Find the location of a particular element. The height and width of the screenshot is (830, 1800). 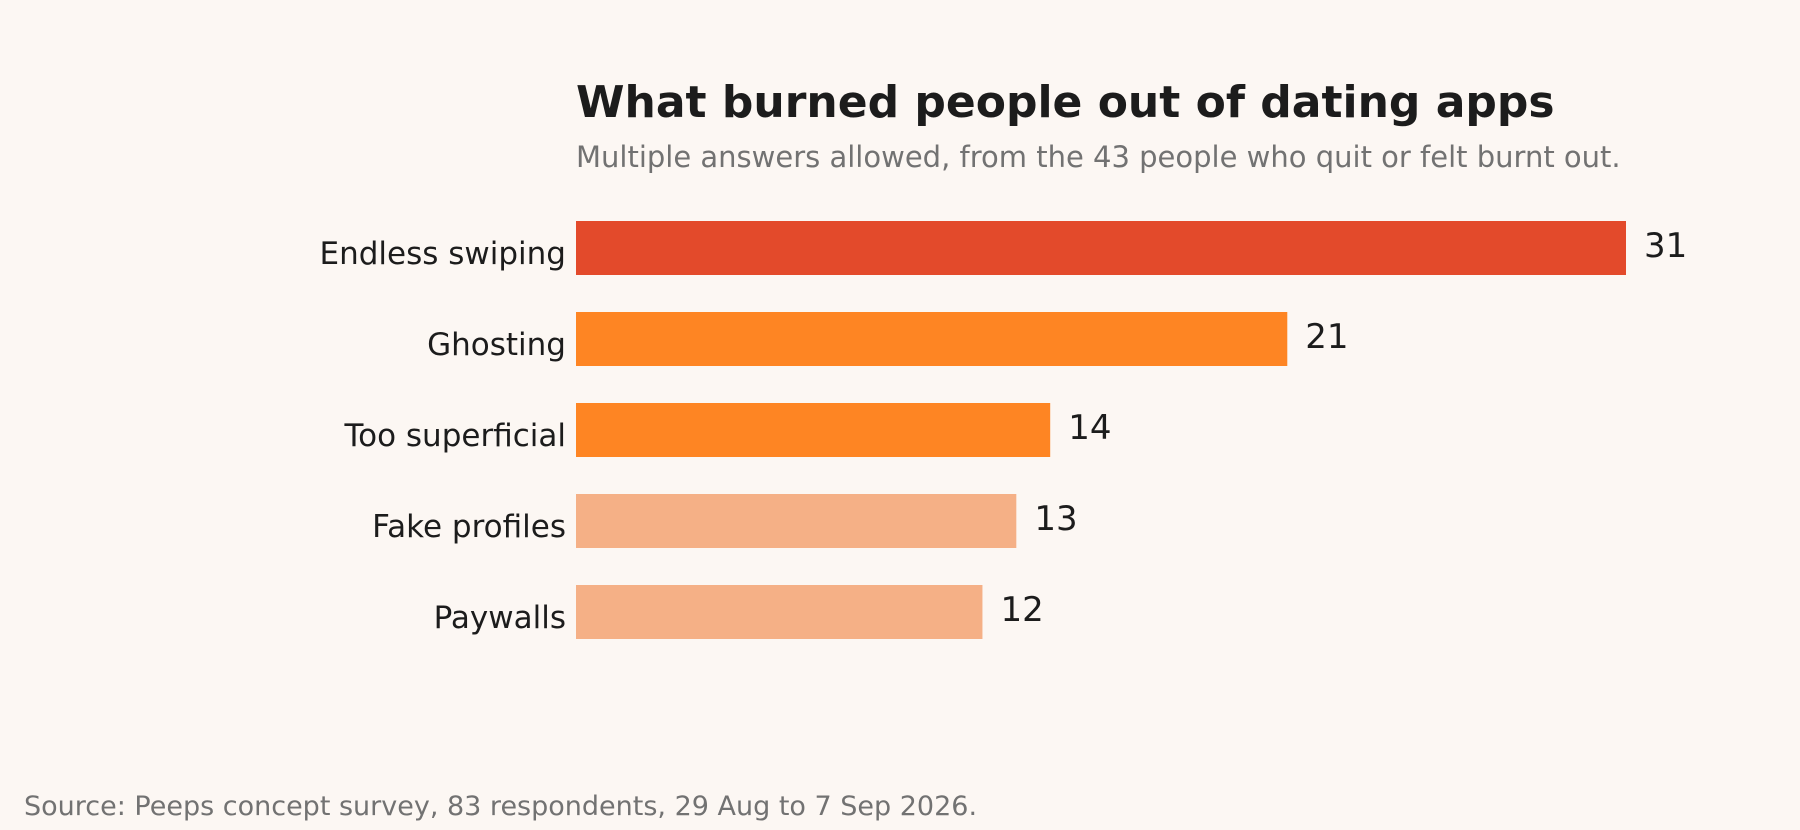

bar-ghosting is located at coordinates (932, 339).